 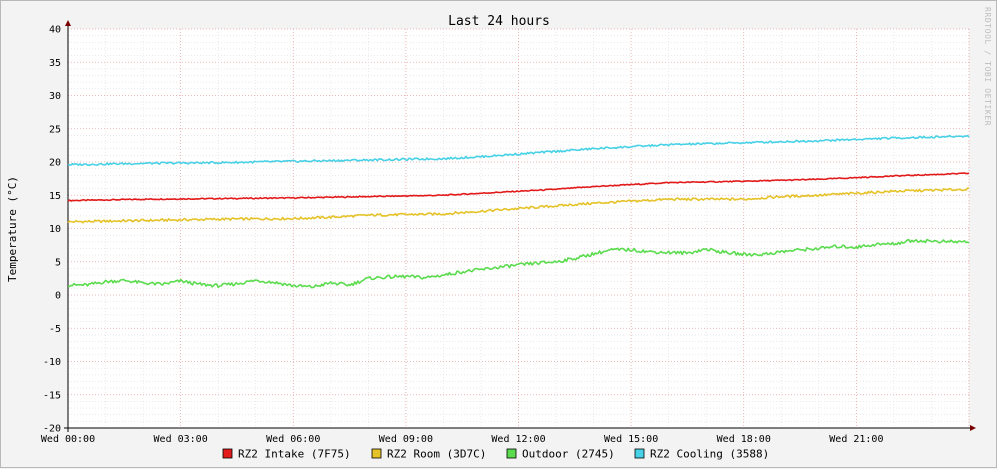 I want to click on y-tick-label: -10, so click(x=52, y=362).